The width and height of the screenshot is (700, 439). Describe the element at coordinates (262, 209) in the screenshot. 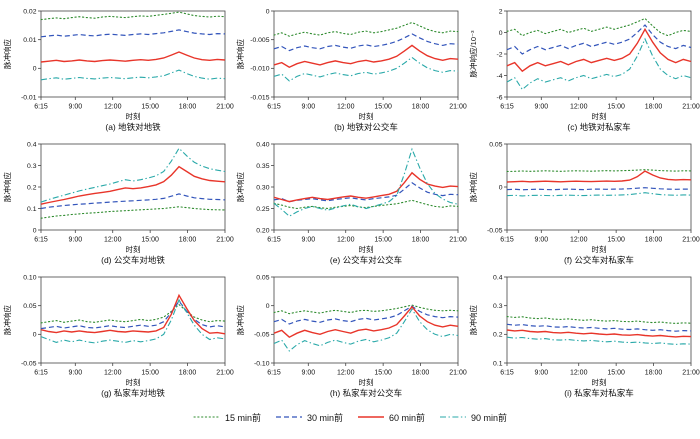

I see `y-tick-label: 0.25` at that location.